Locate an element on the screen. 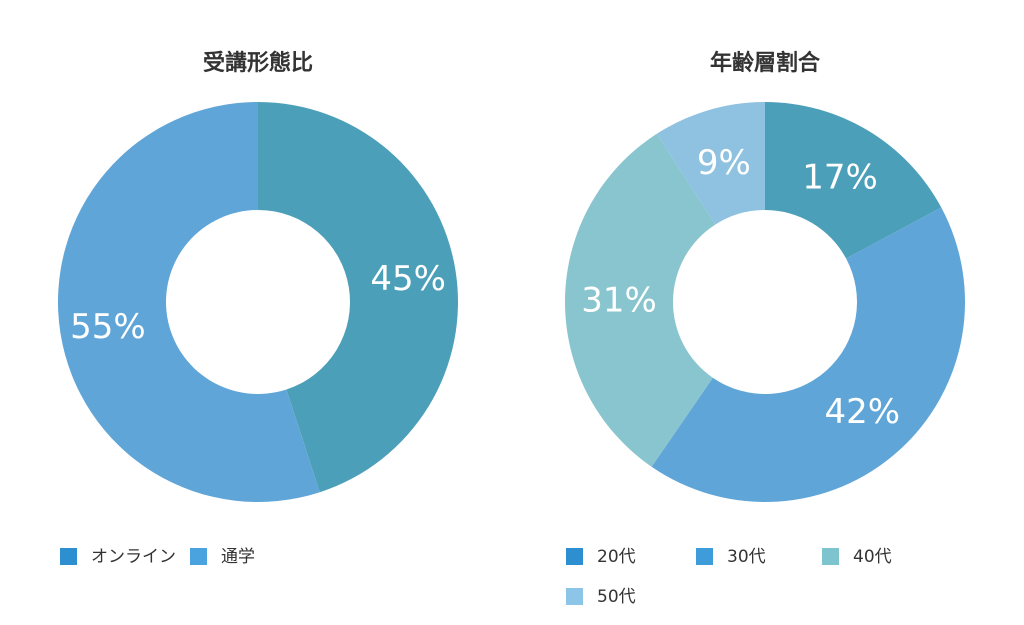  legend-label-1-3: 50代 is located at coordinates (616, 597).